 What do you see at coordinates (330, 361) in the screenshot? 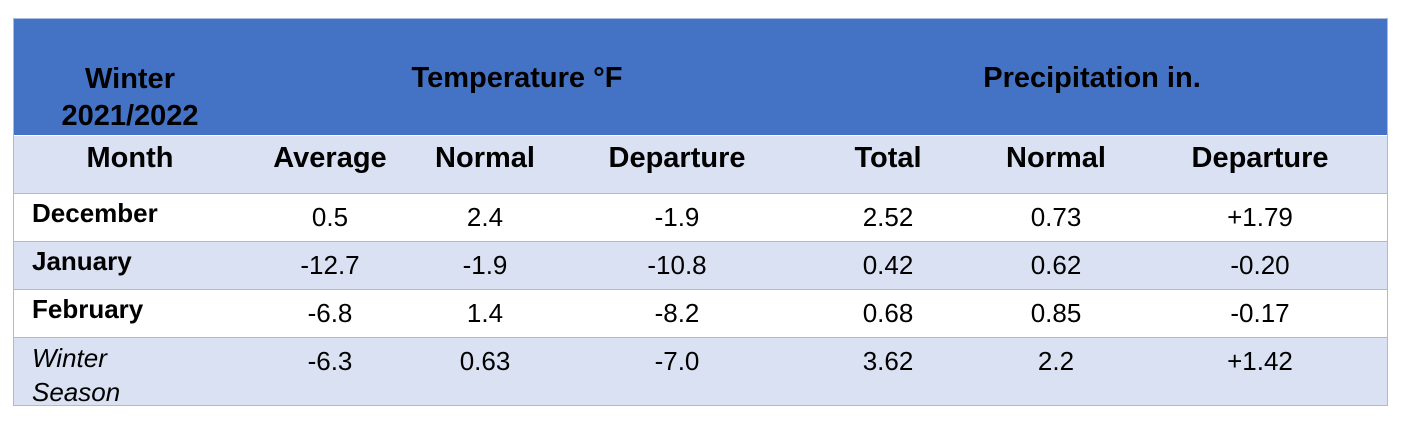
I see `cell-temp-average: -6.3` at bounding box center [330, 361].